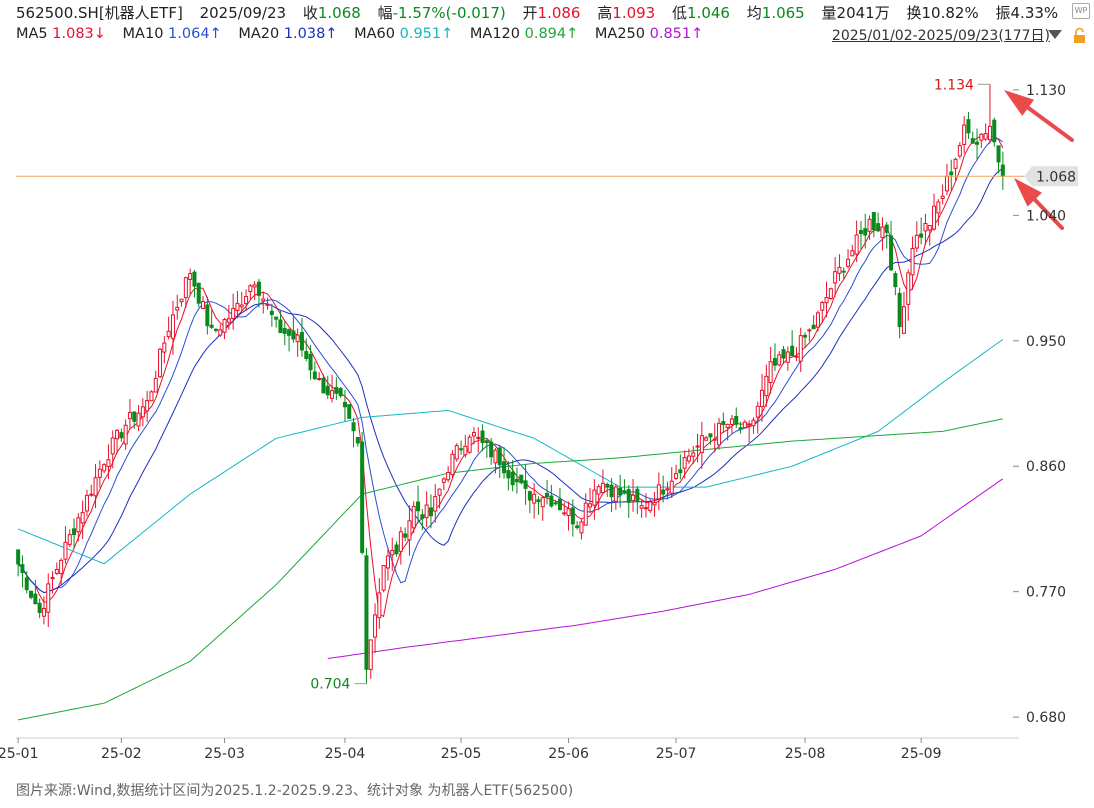 The width and height of the screenshot is (1094, 808). What do you see at coordinates (940, 36) in the screenshot?
I see `date-range-selector: 2025/01/02-2025/09/23(177日)` at bounding box center [940, 36].